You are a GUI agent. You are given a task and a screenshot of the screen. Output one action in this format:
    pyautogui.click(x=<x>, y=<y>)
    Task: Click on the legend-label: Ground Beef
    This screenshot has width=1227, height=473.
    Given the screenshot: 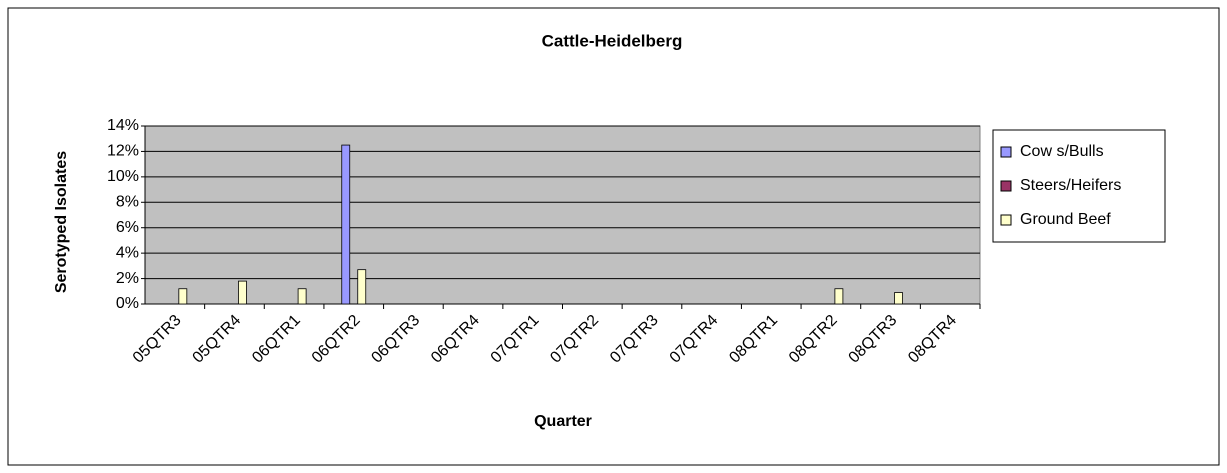 What is the action you would take?
    pyautogui.click(x=1065, y=219)
    